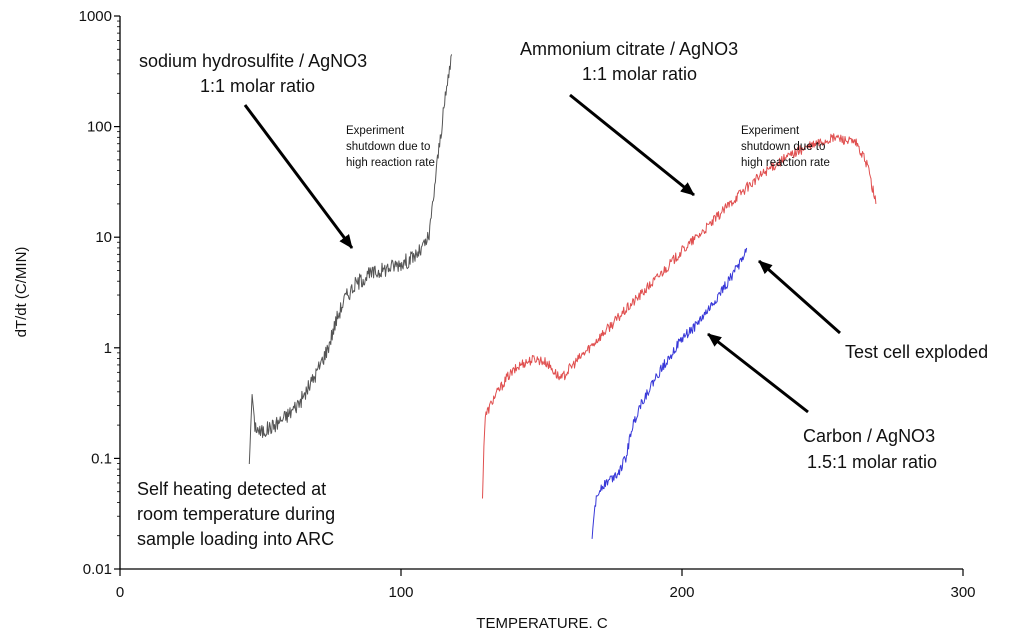 The width and height of the screenshot is (1015, 638). Describe the element at coordinates (108, 348) in the screenshot. I see `y-tick-label: 1` at that location.